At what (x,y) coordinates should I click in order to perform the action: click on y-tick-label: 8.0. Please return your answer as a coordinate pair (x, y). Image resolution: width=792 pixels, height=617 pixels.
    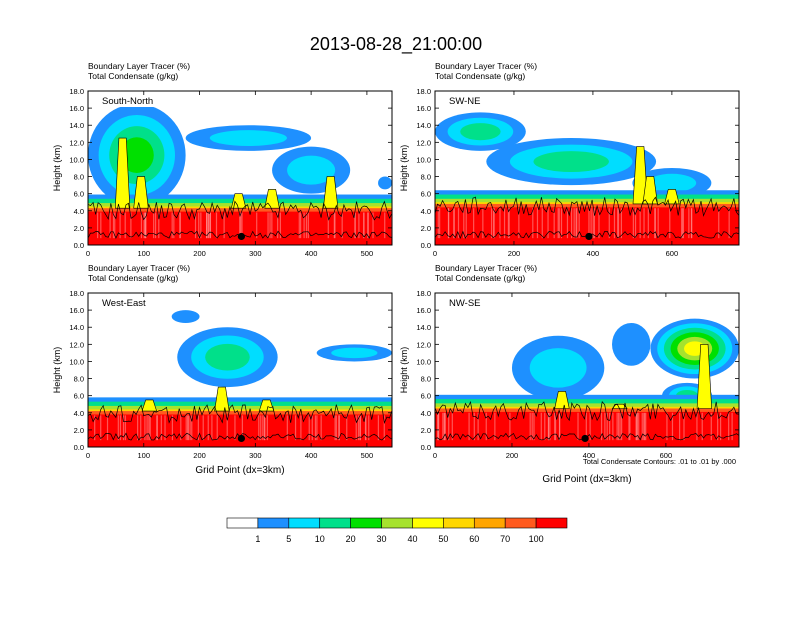
    Looking at the image, I should click on (79, 379).